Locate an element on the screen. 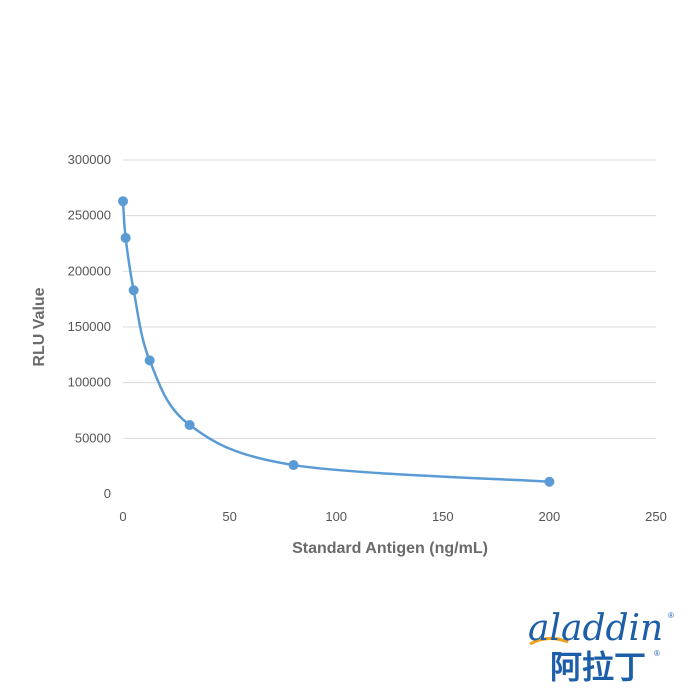  logo-chinese-name: 阿拉丁 is located at coordinates (598, 667).